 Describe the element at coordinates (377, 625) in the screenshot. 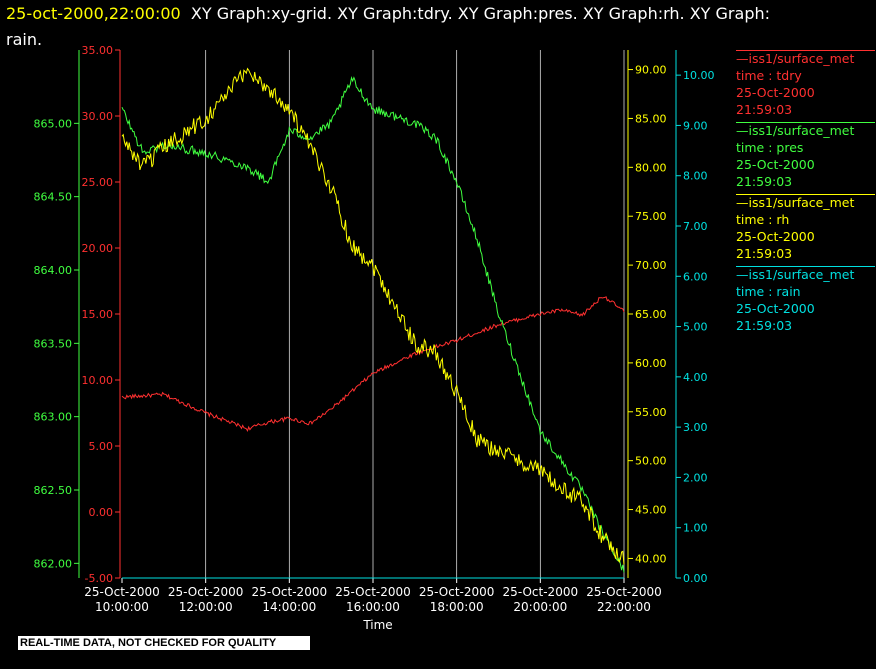

I see `x-axis-label: Time` at that location.